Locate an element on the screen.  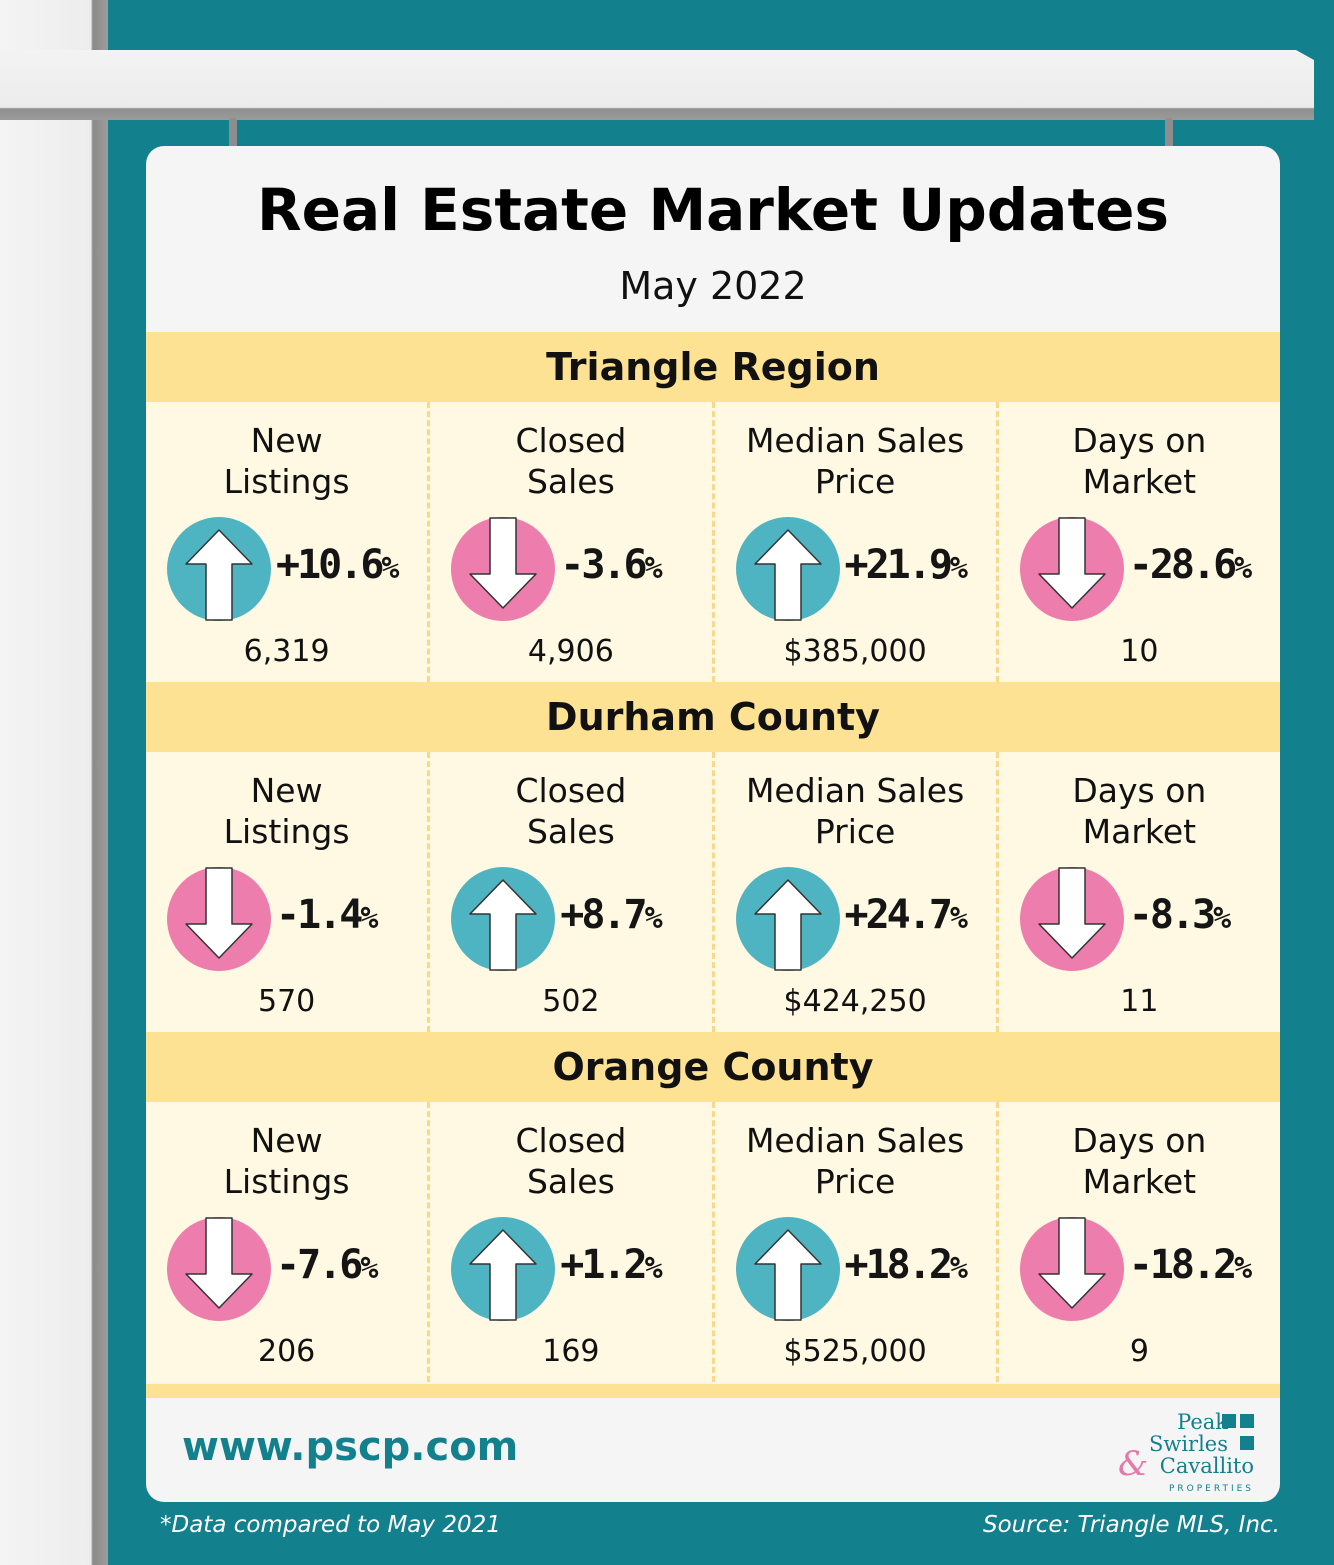
percent-change-value: -3.6 is located at coordinates (603, 565).